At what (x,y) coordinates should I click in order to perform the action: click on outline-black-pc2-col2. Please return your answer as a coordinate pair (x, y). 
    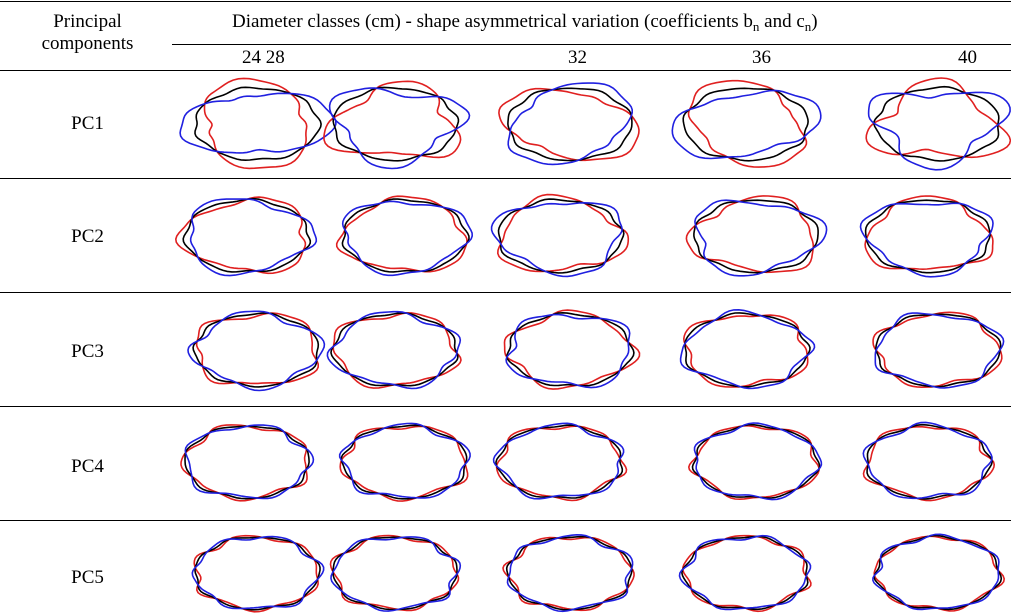
    Looking at the image, I should click on (405, 235).